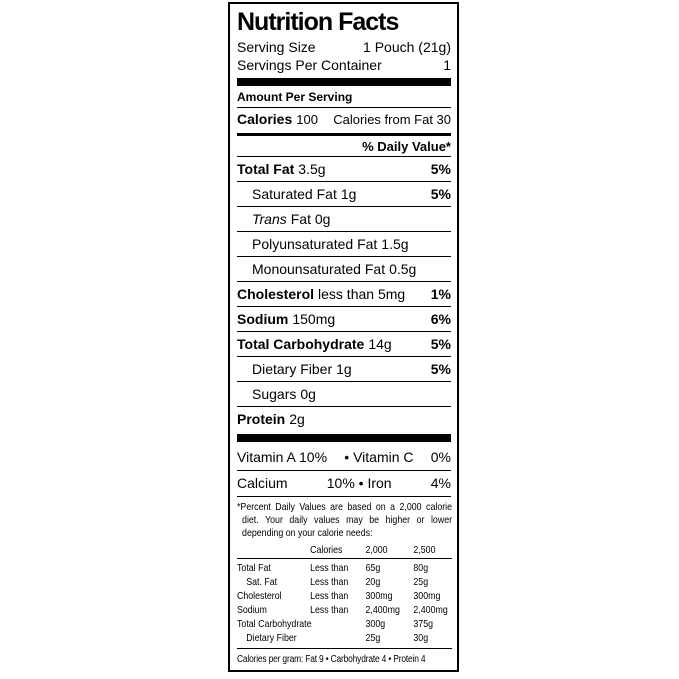  I want to click on table-row-2500-value: 80g, so click(421, 568).